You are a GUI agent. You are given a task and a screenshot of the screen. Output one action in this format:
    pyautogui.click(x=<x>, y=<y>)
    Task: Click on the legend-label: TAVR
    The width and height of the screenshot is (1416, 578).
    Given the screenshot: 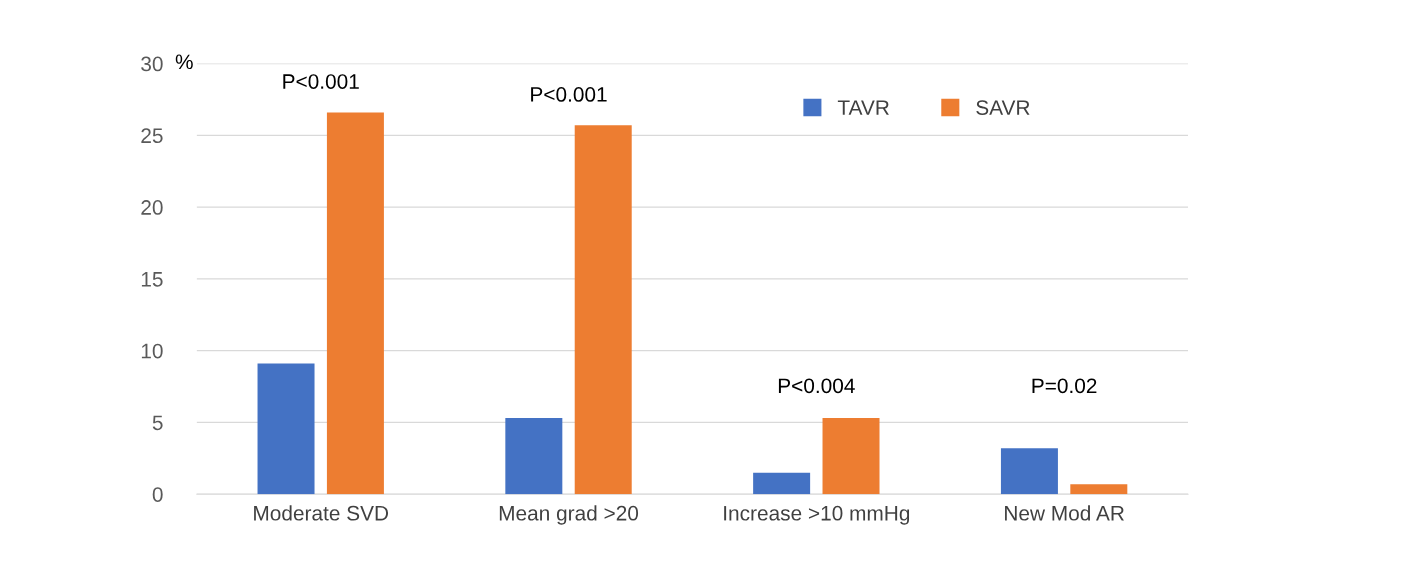 What is the action you would take?
    pyautogui.click(x=863, y=107)
    